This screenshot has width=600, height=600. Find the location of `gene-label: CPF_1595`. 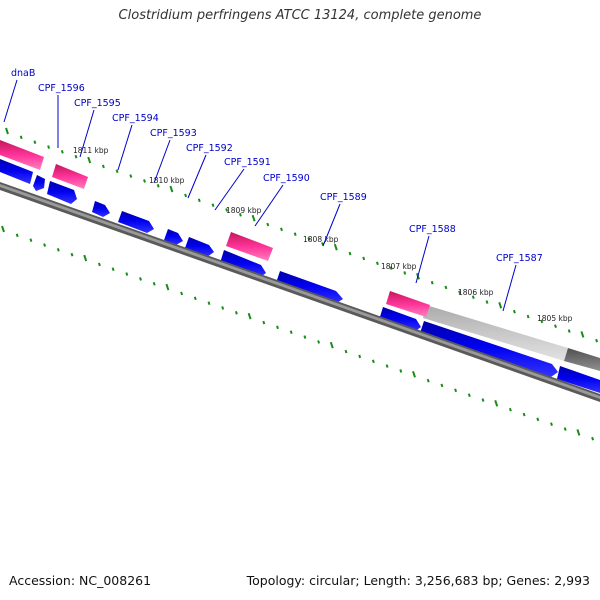

gene-label: CPF_1595 is located at coordinates (97, 103).